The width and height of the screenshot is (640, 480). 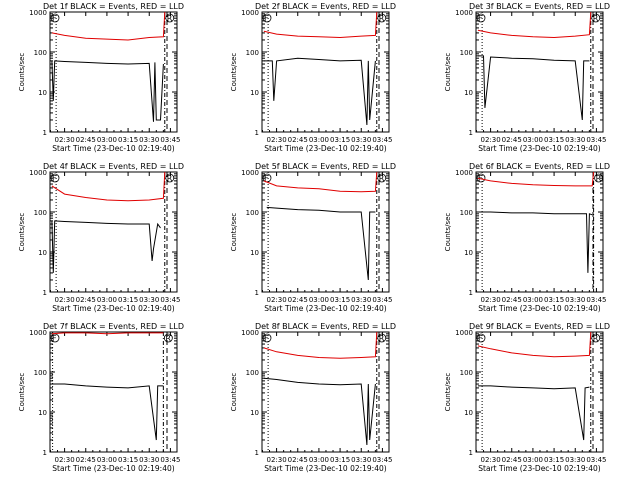 I want to click on panel-title: Det 8f BLACK = Events, RED = LLD, so click(x=325, y=326).